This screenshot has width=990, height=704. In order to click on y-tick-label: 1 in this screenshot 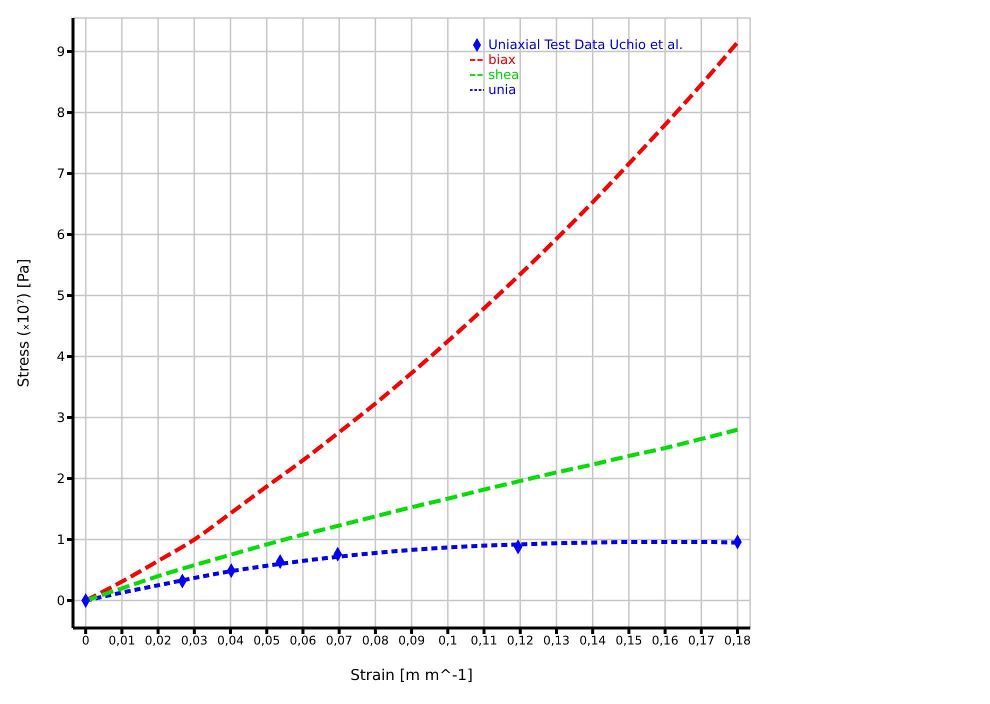, I will do `click(60, 540)`.